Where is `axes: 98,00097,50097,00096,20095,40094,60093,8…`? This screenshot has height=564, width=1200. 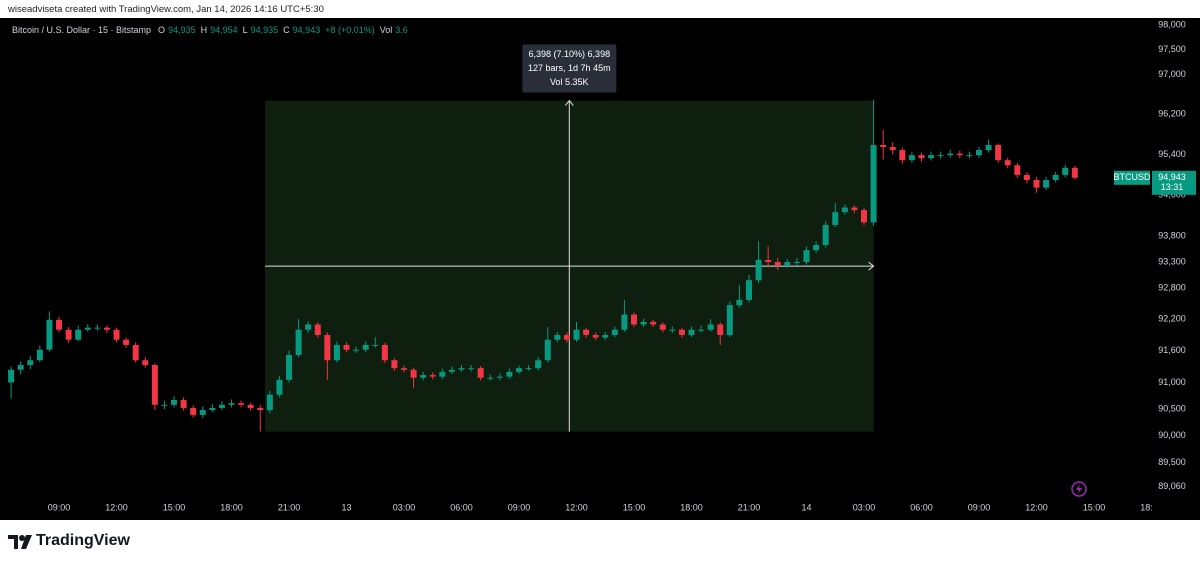 axes: 98,00097,50097,00096,20095,40094,60093,8… is located at coordinates (1154, 255).